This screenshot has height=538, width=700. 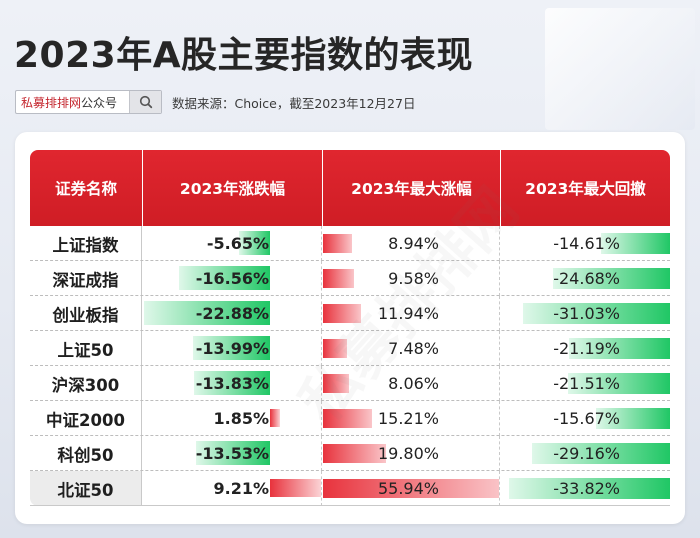 I want to click on change-value: -13.53%, so click(x=232, y=453).